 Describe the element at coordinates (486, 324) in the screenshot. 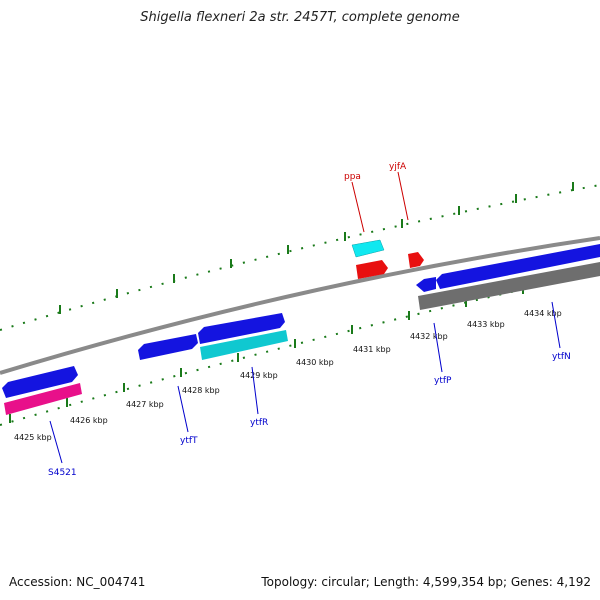

I see `tick-label-4433: 4433 kbp` at that location.